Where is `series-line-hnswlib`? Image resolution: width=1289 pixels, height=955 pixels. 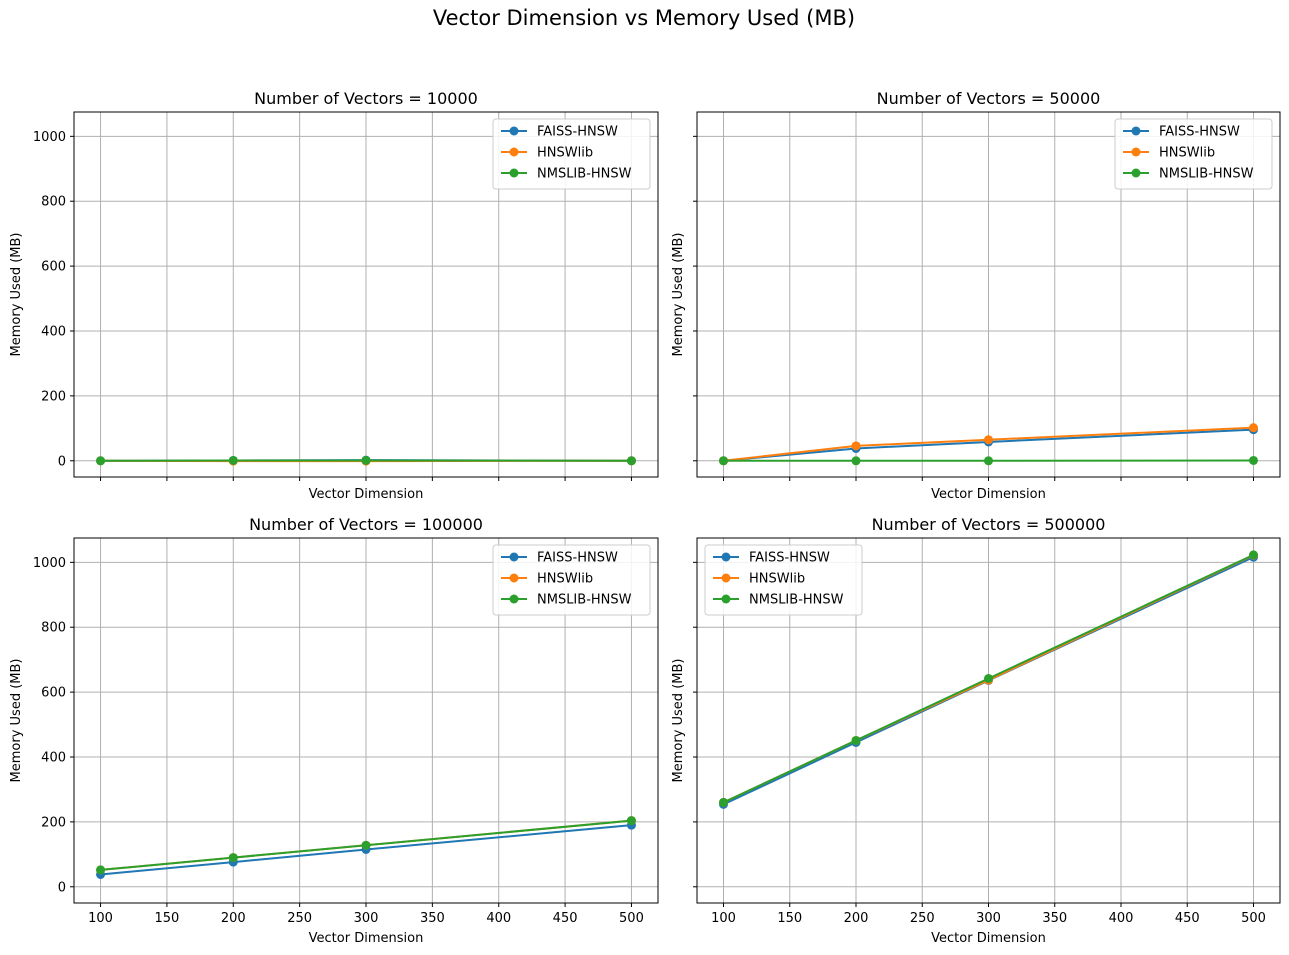
series-line-hnswlib is located at coordinates (988, 444).